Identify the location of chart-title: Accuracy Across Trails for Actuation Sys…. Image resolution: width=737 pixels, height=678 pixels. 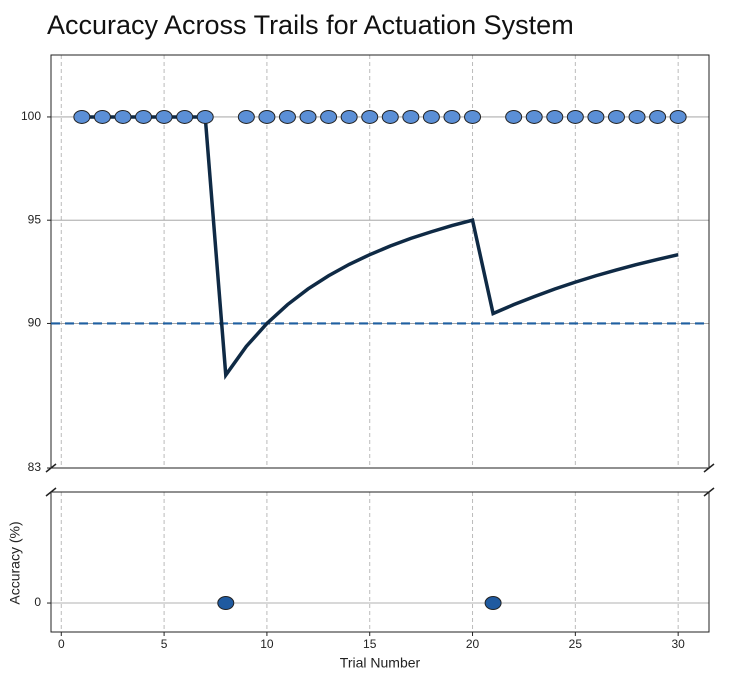
(310, 25).